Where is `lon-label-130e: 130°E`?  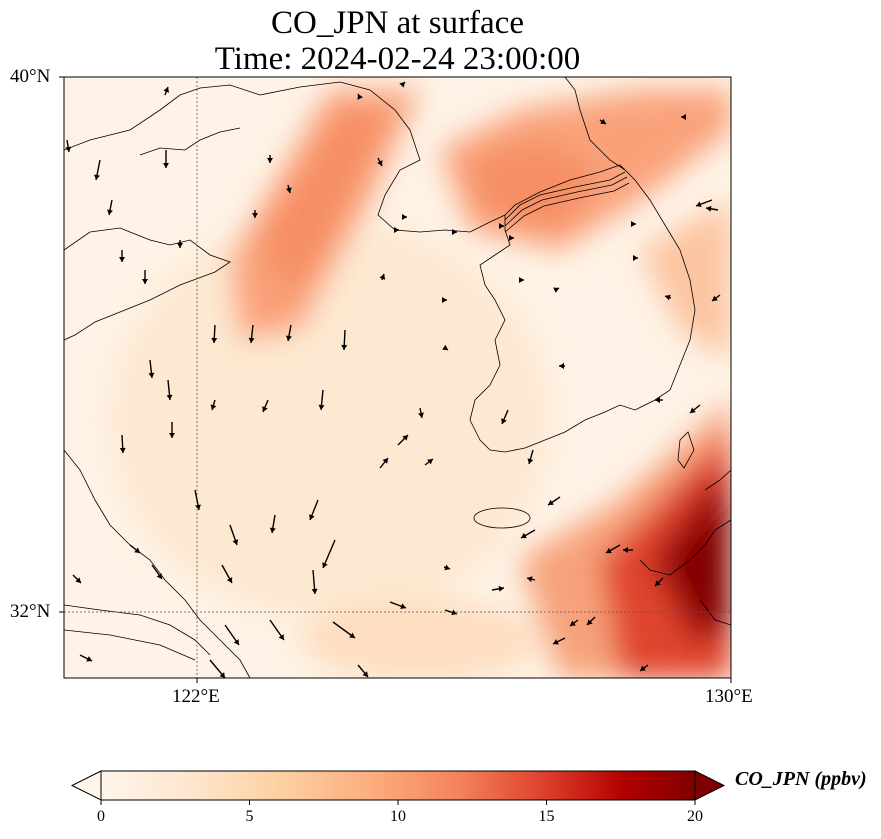
lon-label-130e: 130°E is located at coordinates (729, 696).